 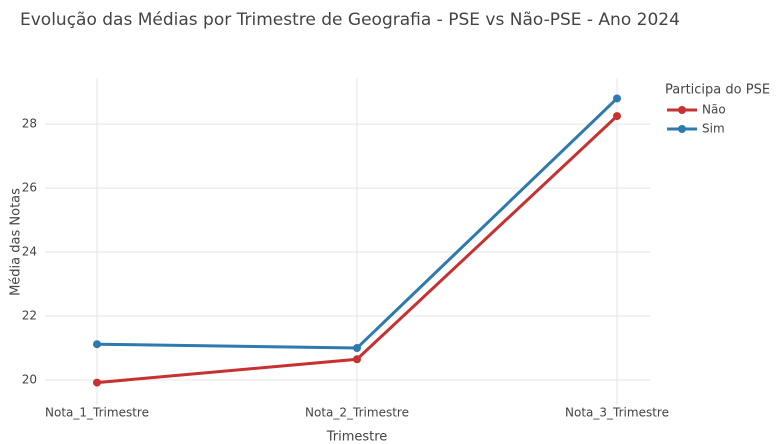 What do you see at coordinates (713, 129) in the screenshot?
I see `legend-label: Sim` at bounding box center [713, 129].